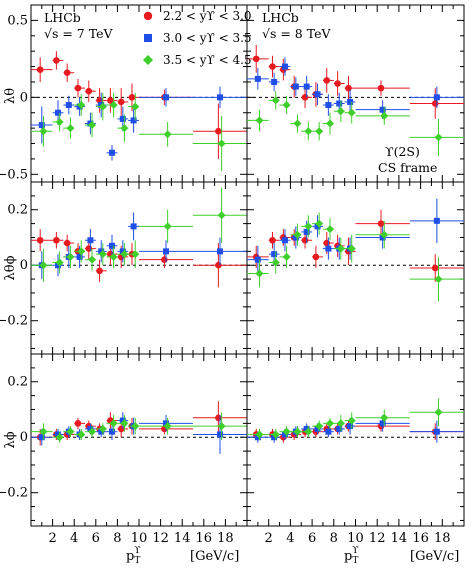 Image resolution: width=474 pixels, height=568 pixels. What do you see at coordinates (74, 538) in the screenshot?
I see `x-tick-label: 4` at bounding box center [74, 538].